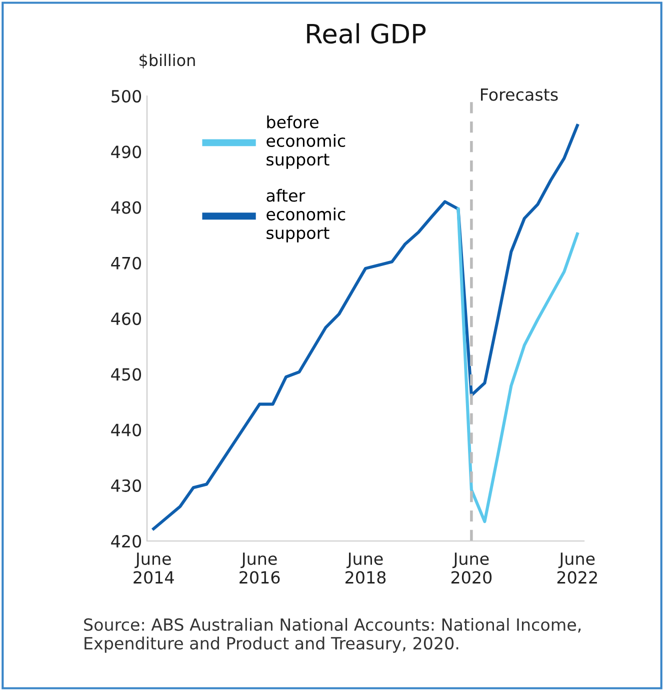 This screenshot has width=664, height=691. What do you see at coordinates (126, 485) in the screenshot?
I see `y-tick-label: 430` at bounding box center [126, 485].